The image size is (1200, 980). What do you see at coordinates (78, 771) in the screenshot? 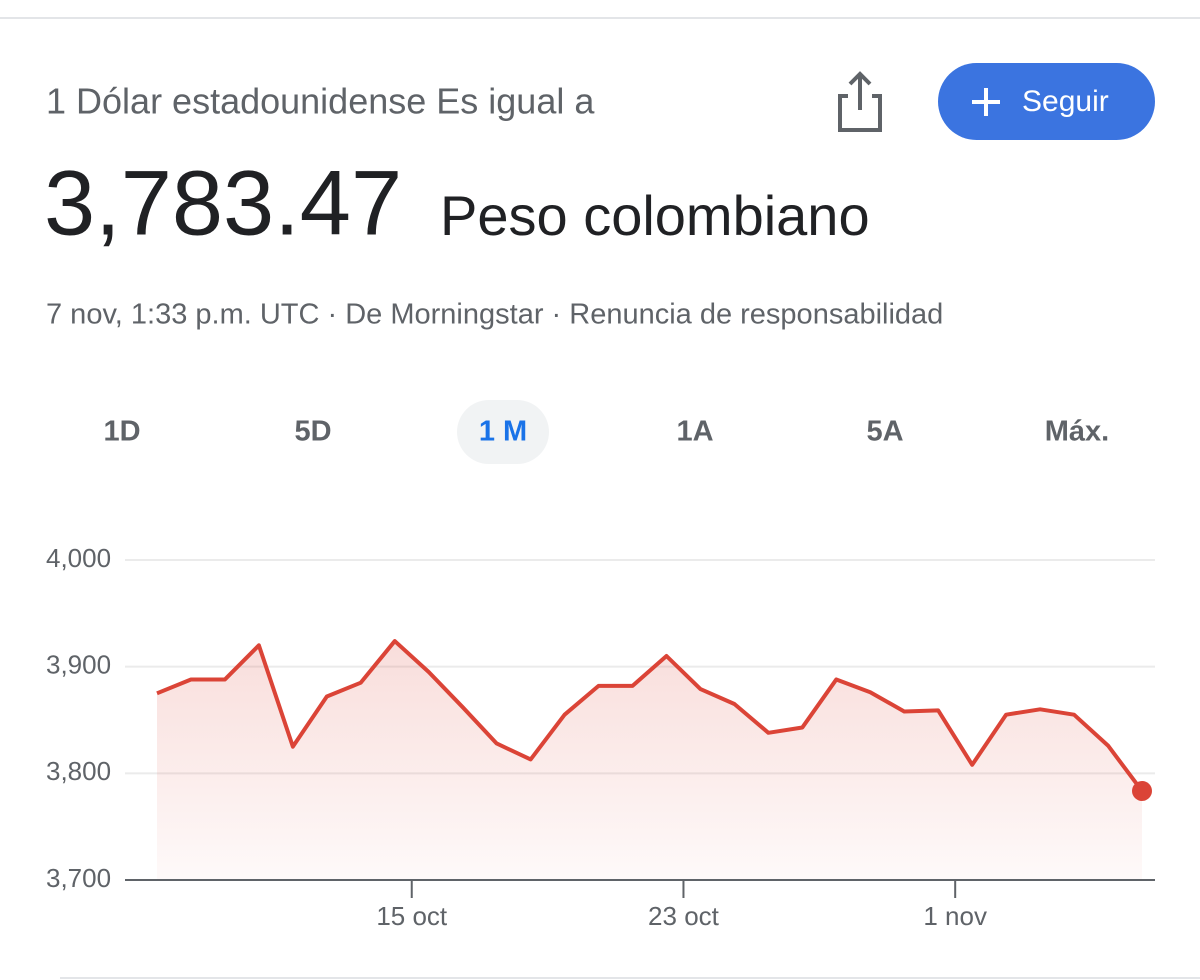
I see `y-tick-label: 3,800` at bounding box center [78, 771].